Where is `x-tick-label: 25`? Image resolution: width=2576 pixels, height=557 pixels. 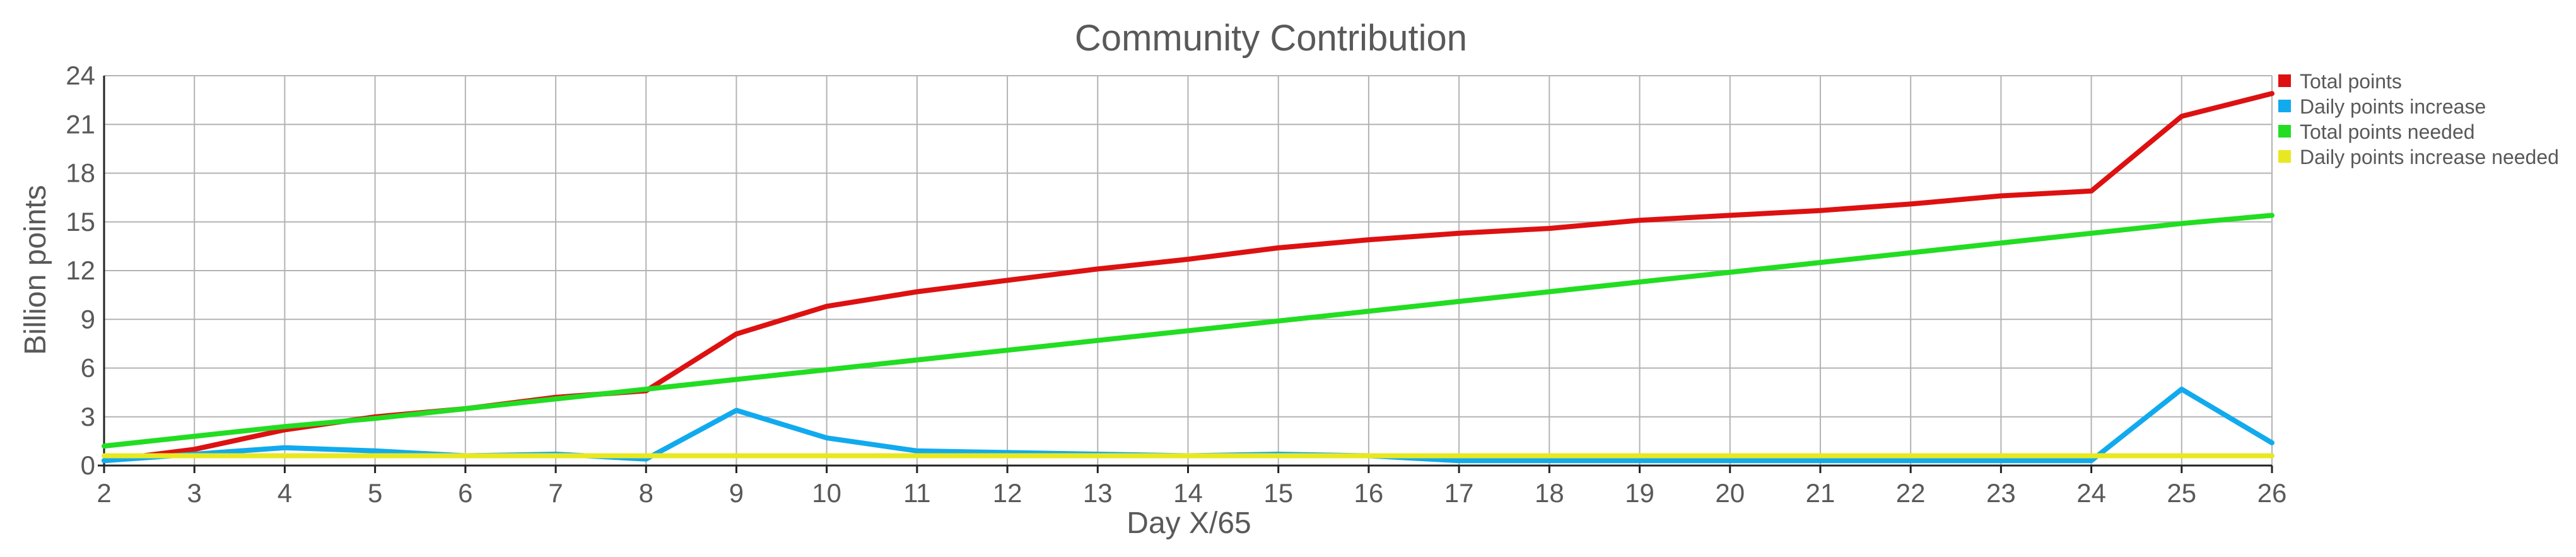 x-tick-label: 25 is located at coordinates (2181, 493).